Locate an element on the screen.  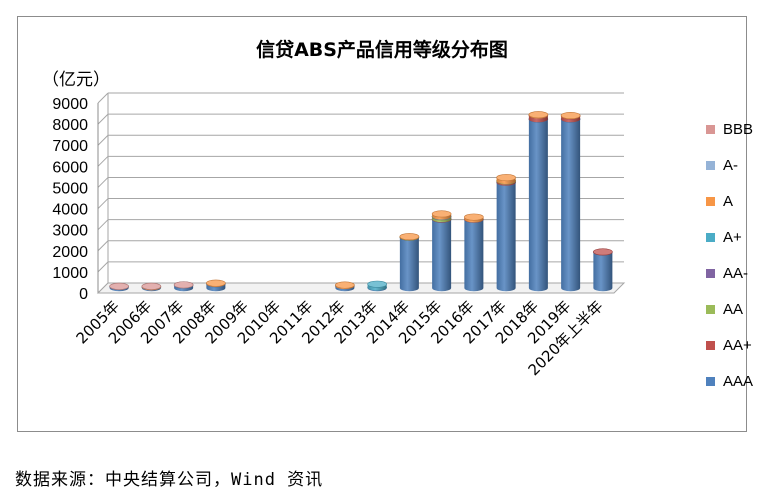
legend-item: BBB is located at coordinates (730, 129).